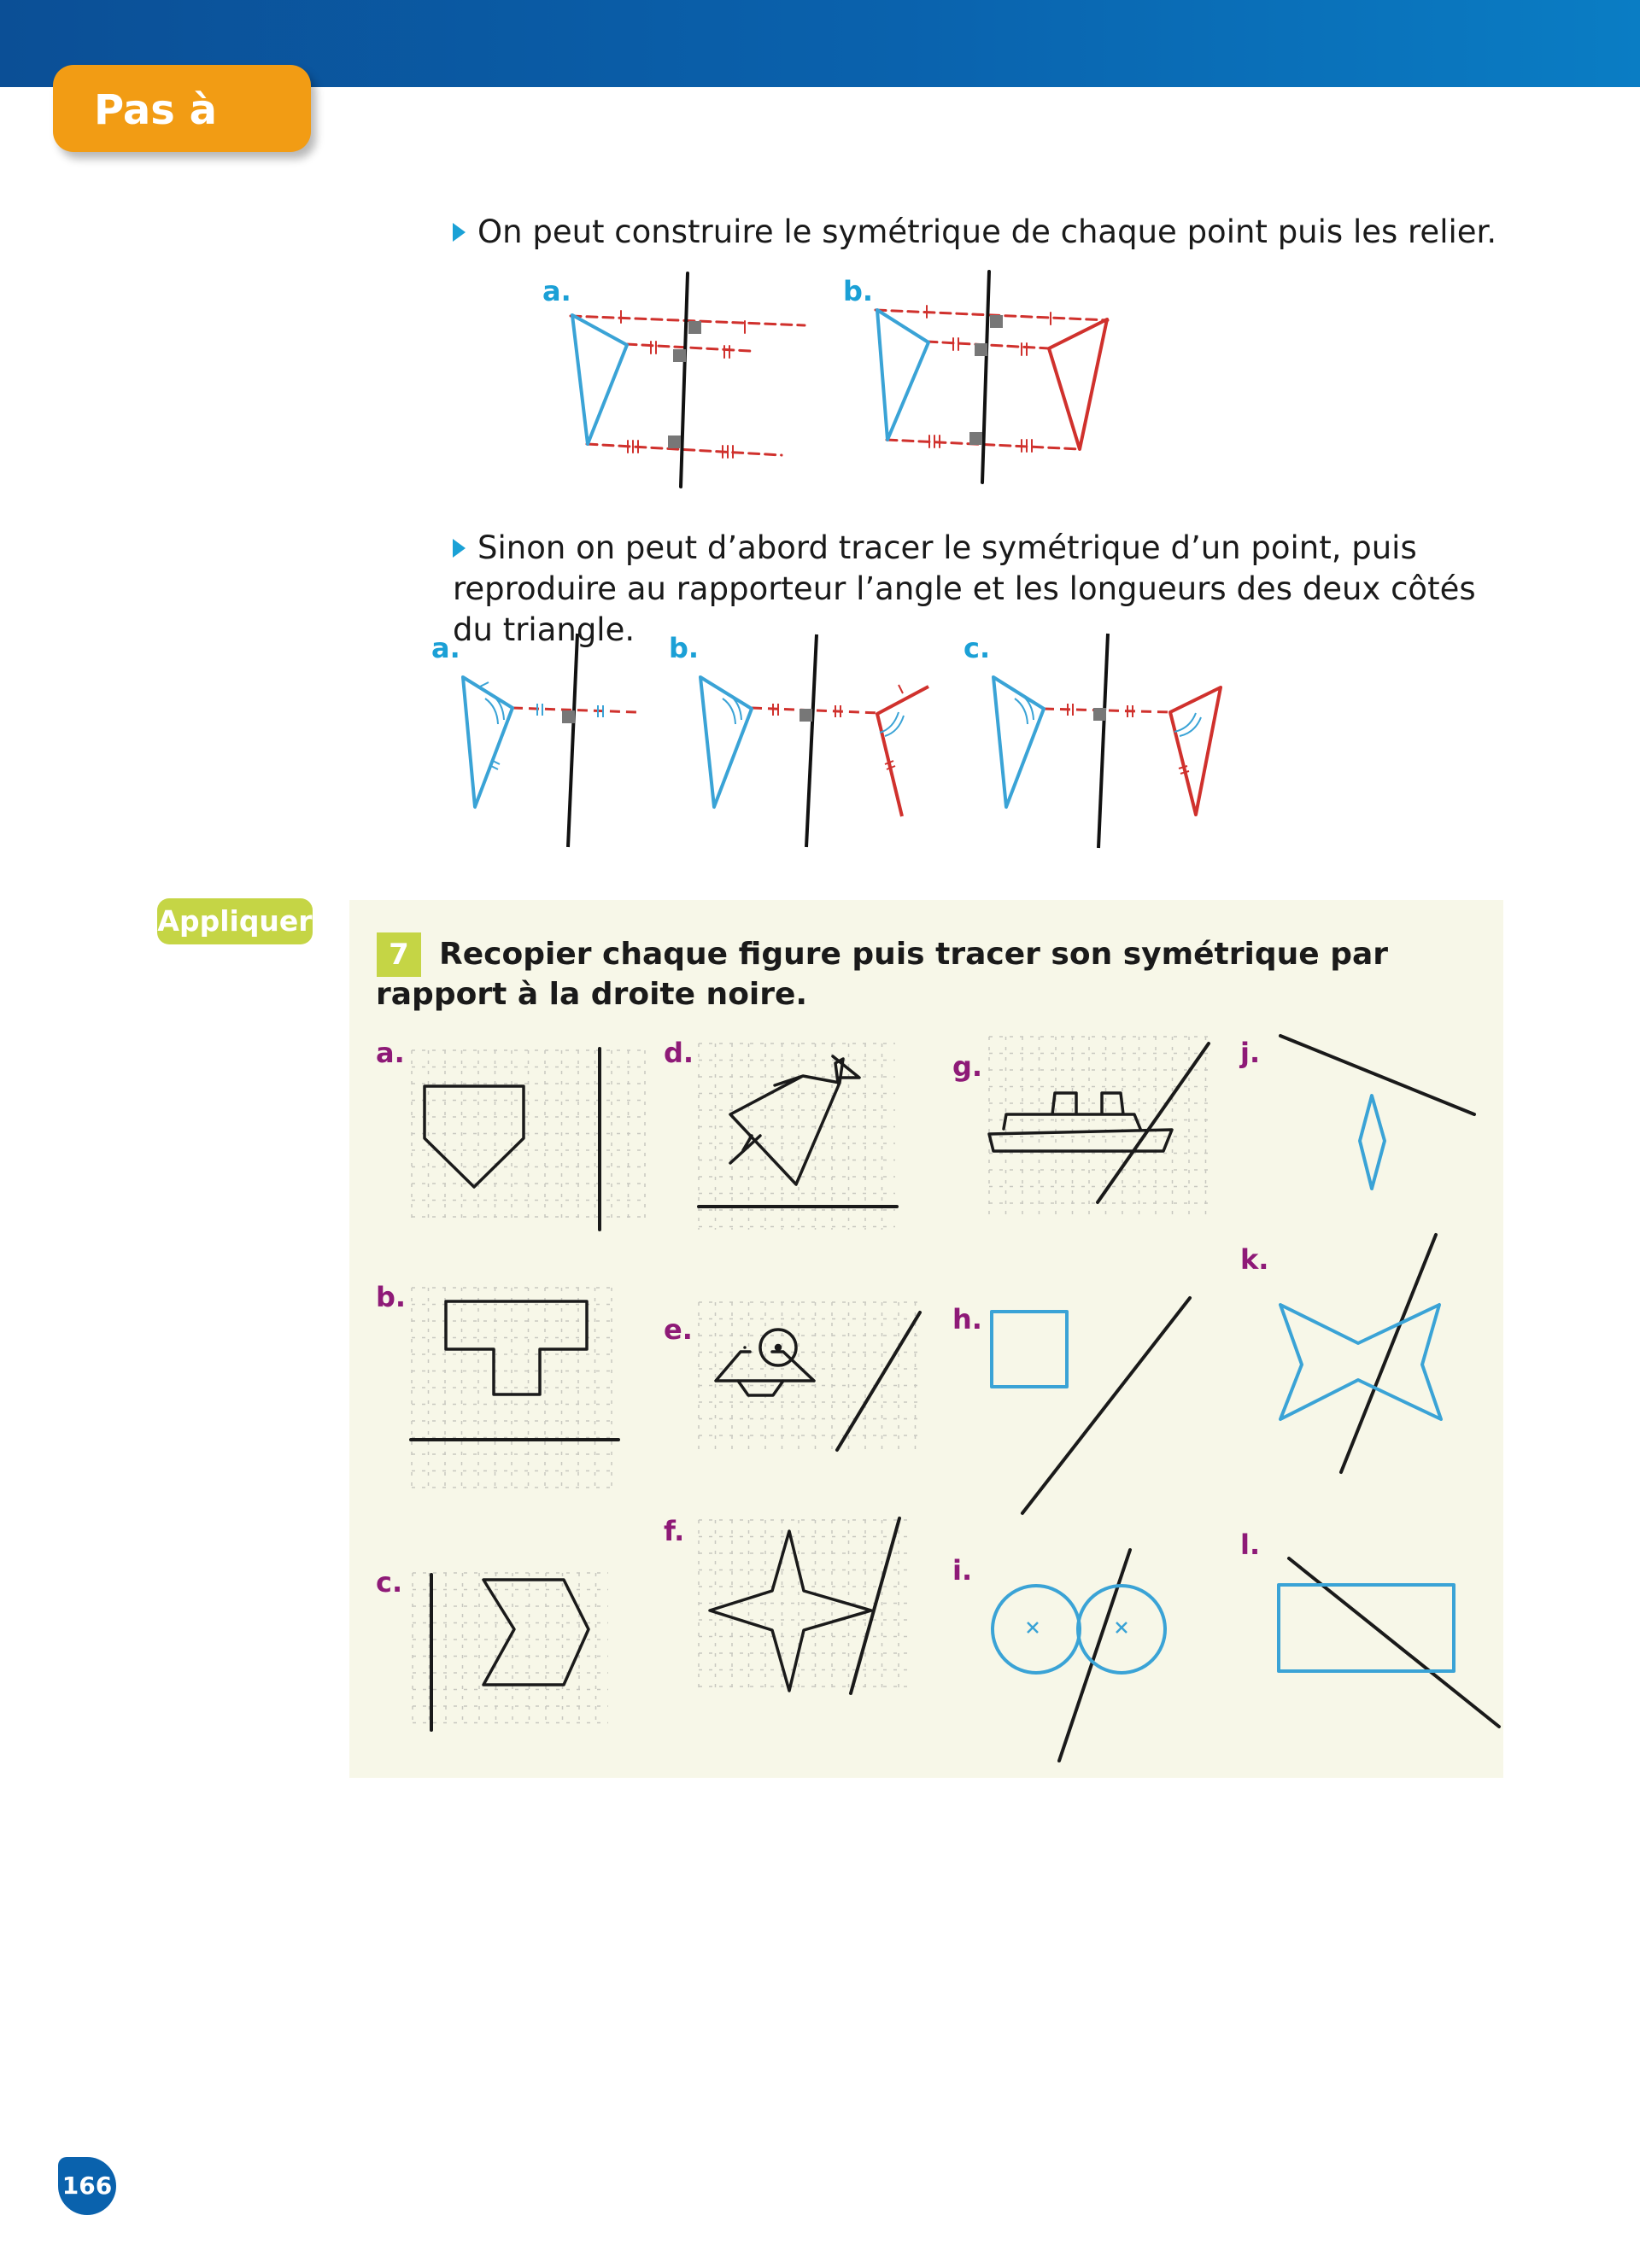 This screenshot has height=2268, width=1640. I want to click on fig1-b, so click(992, 377).